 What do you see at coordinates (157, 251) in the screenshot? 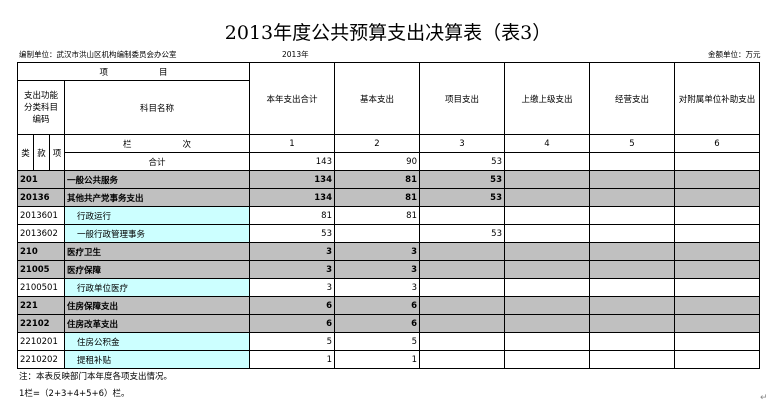
I see `row-name: 医疗卫生` at bounding box center [157, 251].